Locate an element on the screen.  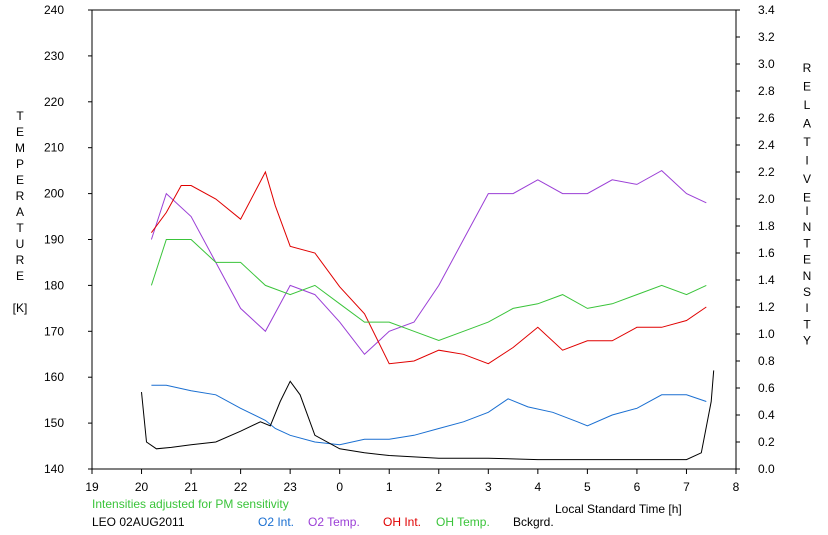
right-tick-label: 2.6 is located at coordinates (766, 118).